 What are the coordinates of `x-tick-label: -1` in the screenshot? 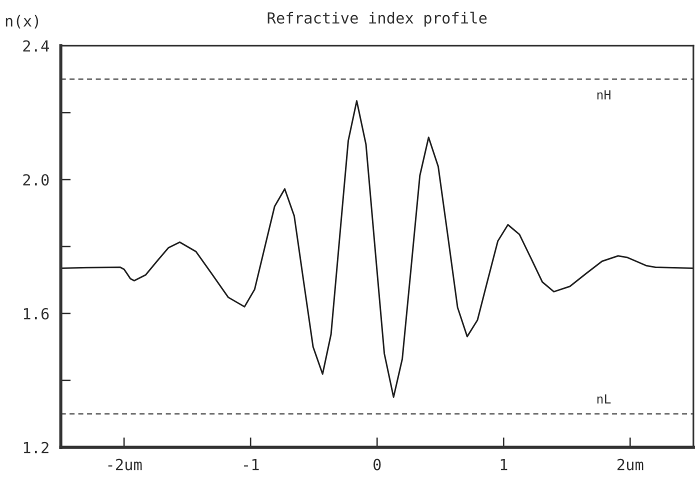 It's located at (251, 464).